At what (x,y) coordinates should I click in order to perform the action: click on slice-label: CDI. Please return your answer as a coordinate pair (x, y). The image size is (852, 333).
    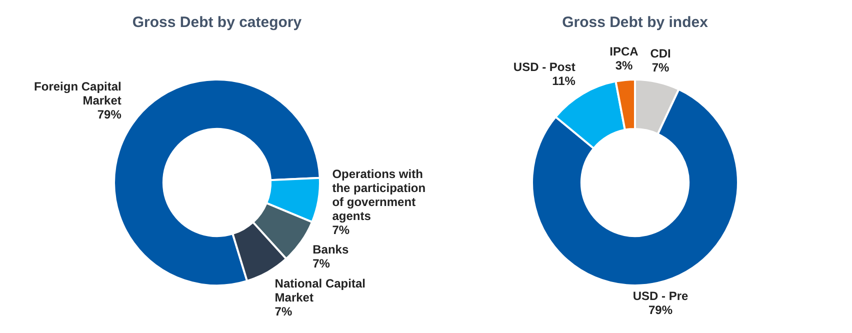
    Looking at the image, I should click on (660, 53).